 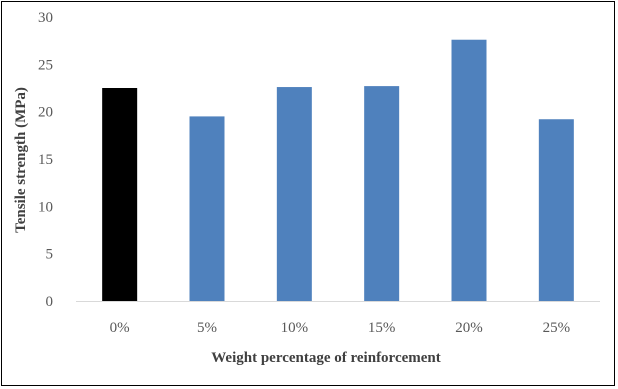 What do you see at coordinates (207, 328) in the screenshot?
I see `x-tick-label: 5%` at bounding box center [207, 328].